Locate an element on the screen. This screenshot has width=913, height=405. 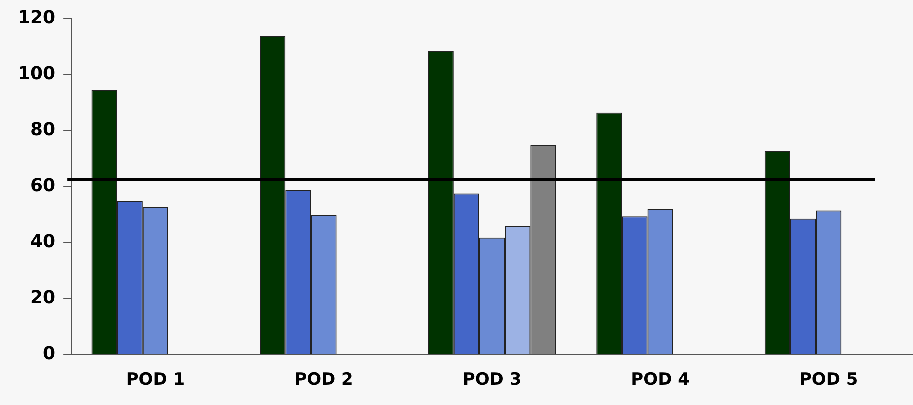
y-tick-label: 120 is located at coordinates (37, 17).